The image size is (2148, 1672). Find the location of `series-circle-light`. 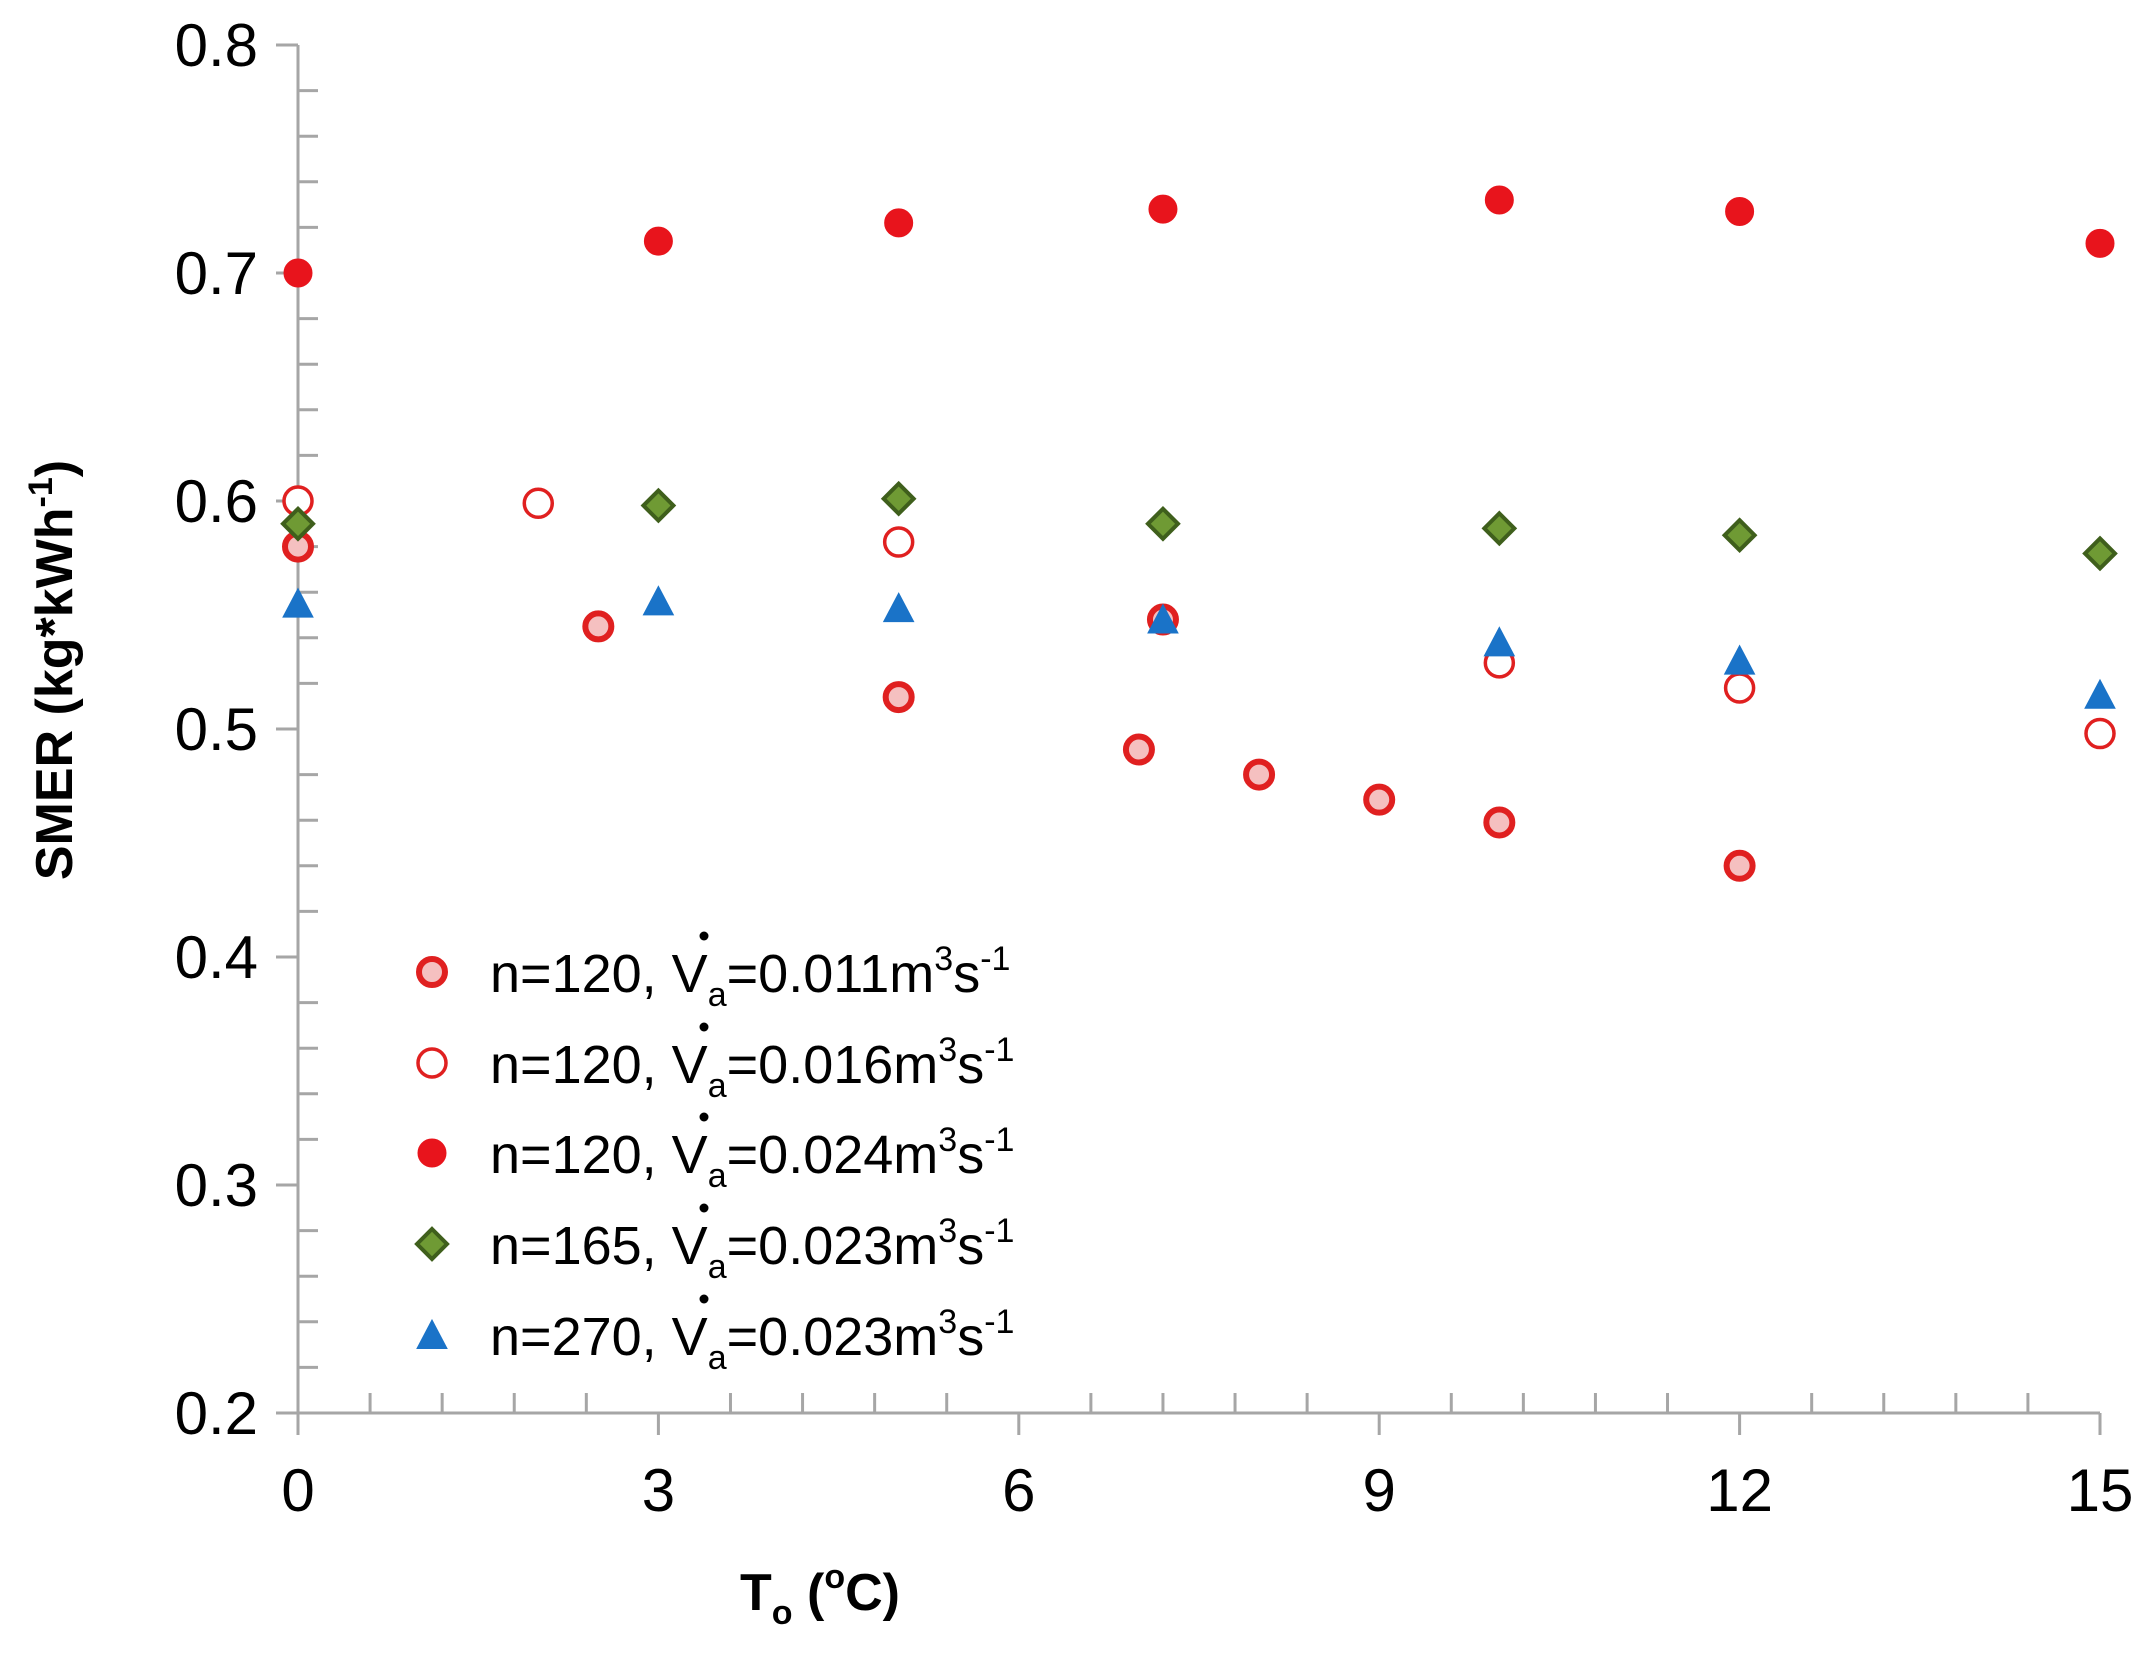

series-circle-light is located at coordinates (1019, 706).